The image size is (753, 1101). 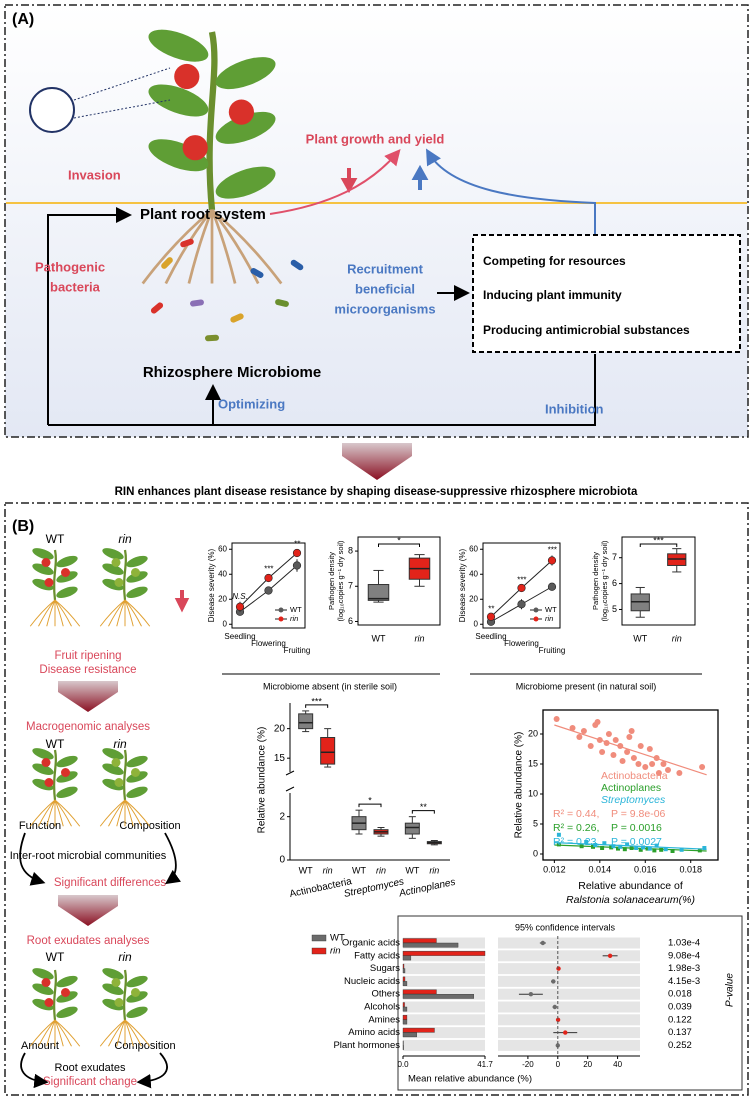 What do you see at coordinates (385, 994) in the screenshot?
I see `tick-label: Others` at bounding box center [385, 994].